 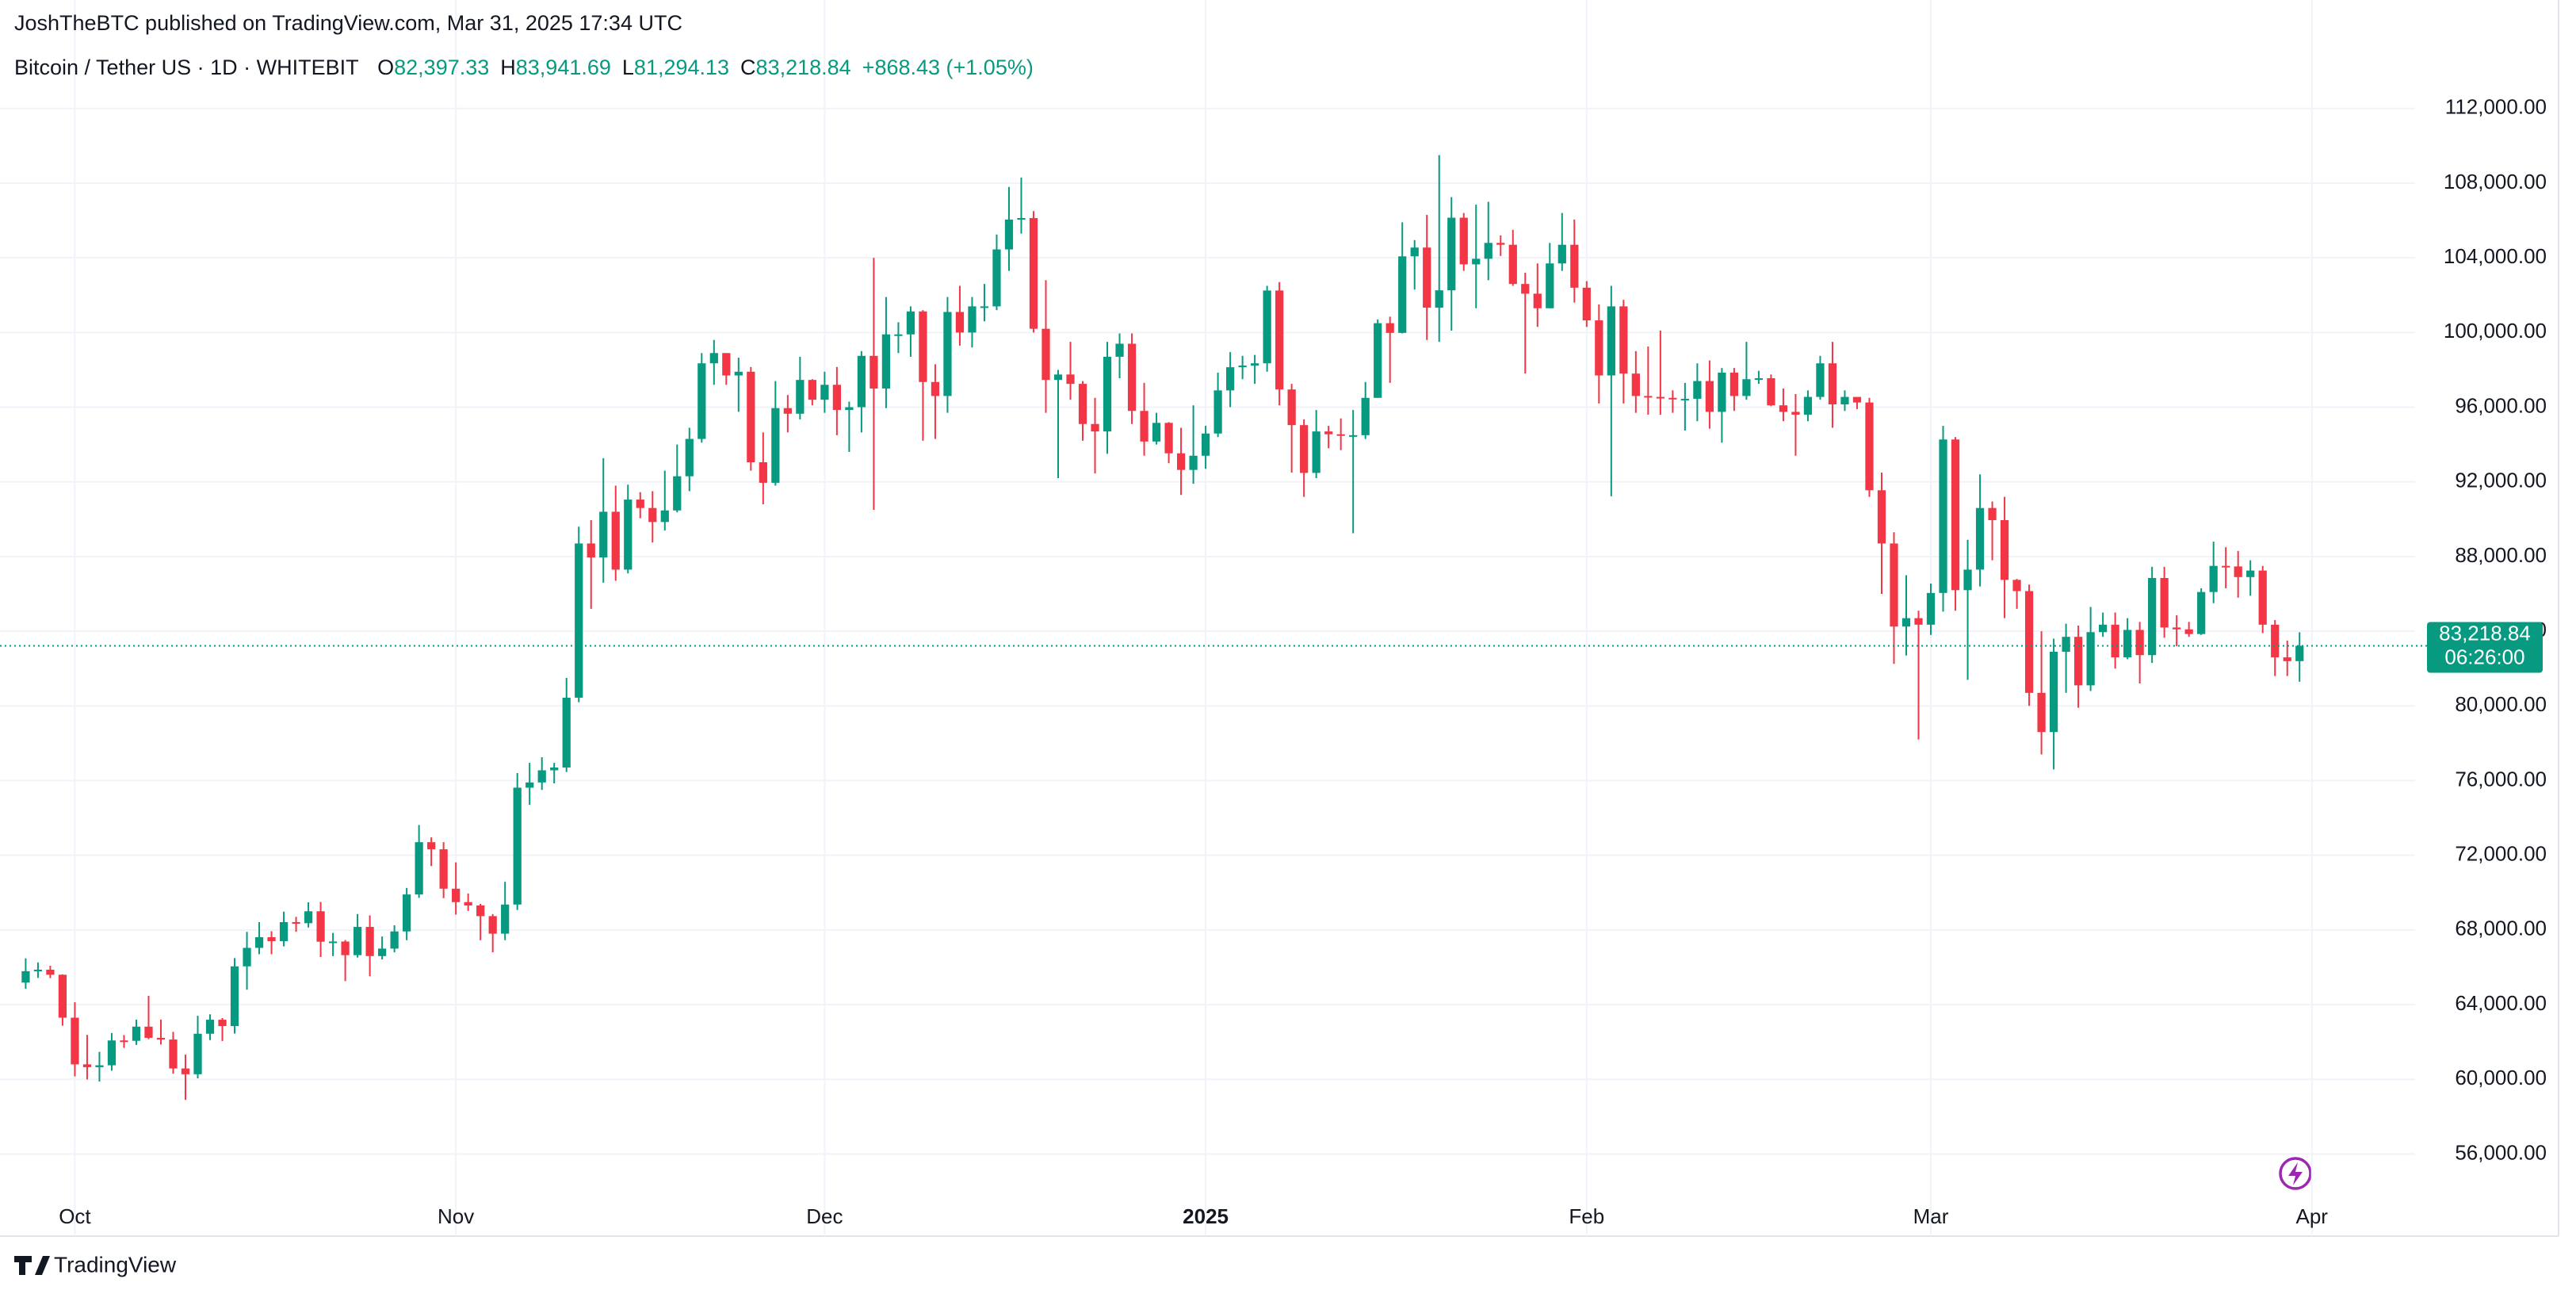 I want to click on ohlc-key: H, so click(x=508, y=67).